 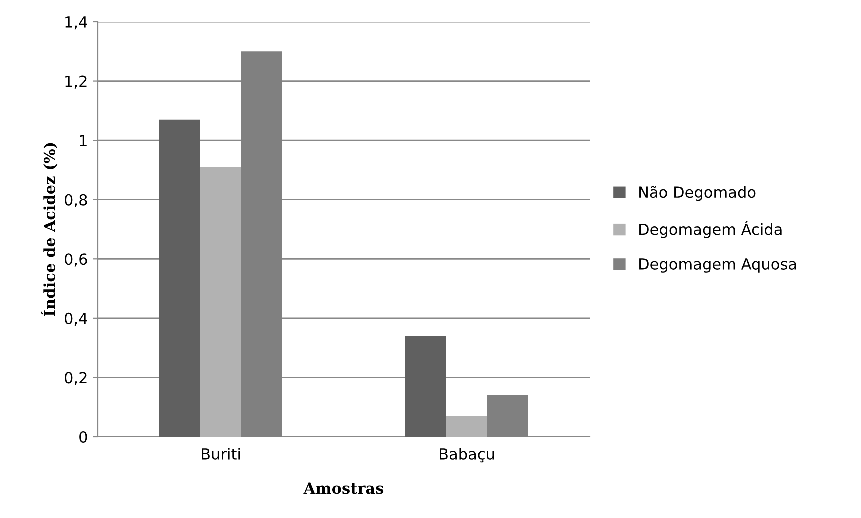 I want to click on y-axis-title: Índice de Acidez (%), so click(x=49, y=229).